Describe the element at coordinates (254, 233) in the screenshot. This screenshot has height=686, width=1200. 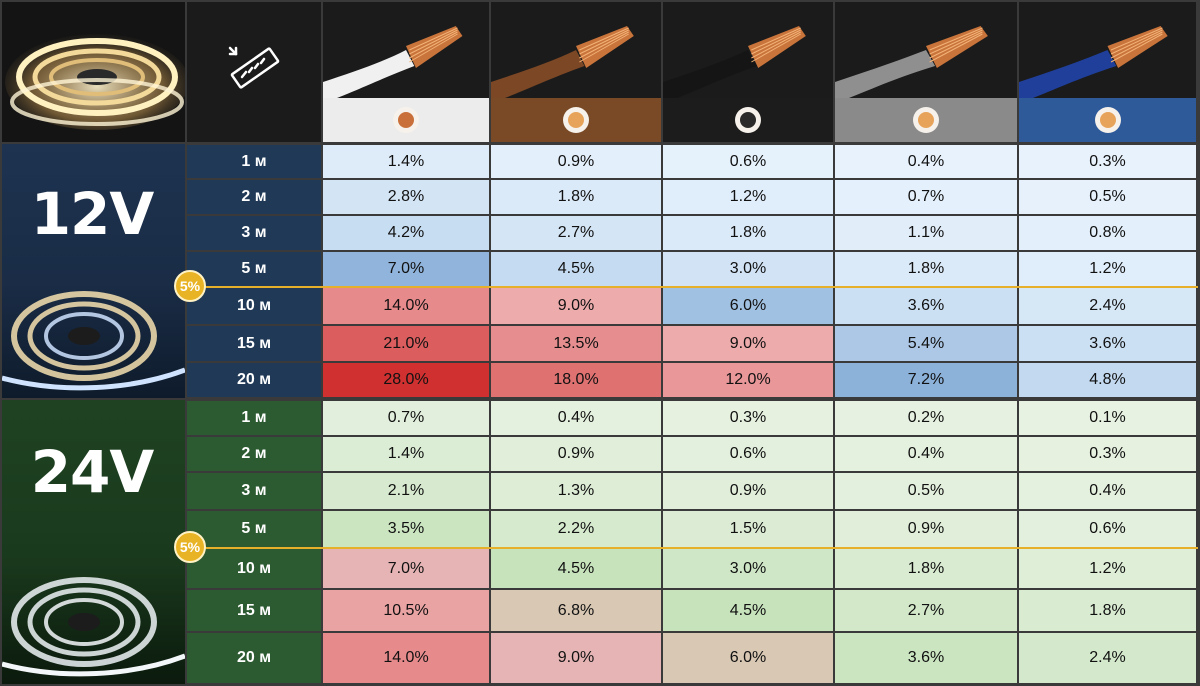
I see `length-cell: 3 м` at that location.